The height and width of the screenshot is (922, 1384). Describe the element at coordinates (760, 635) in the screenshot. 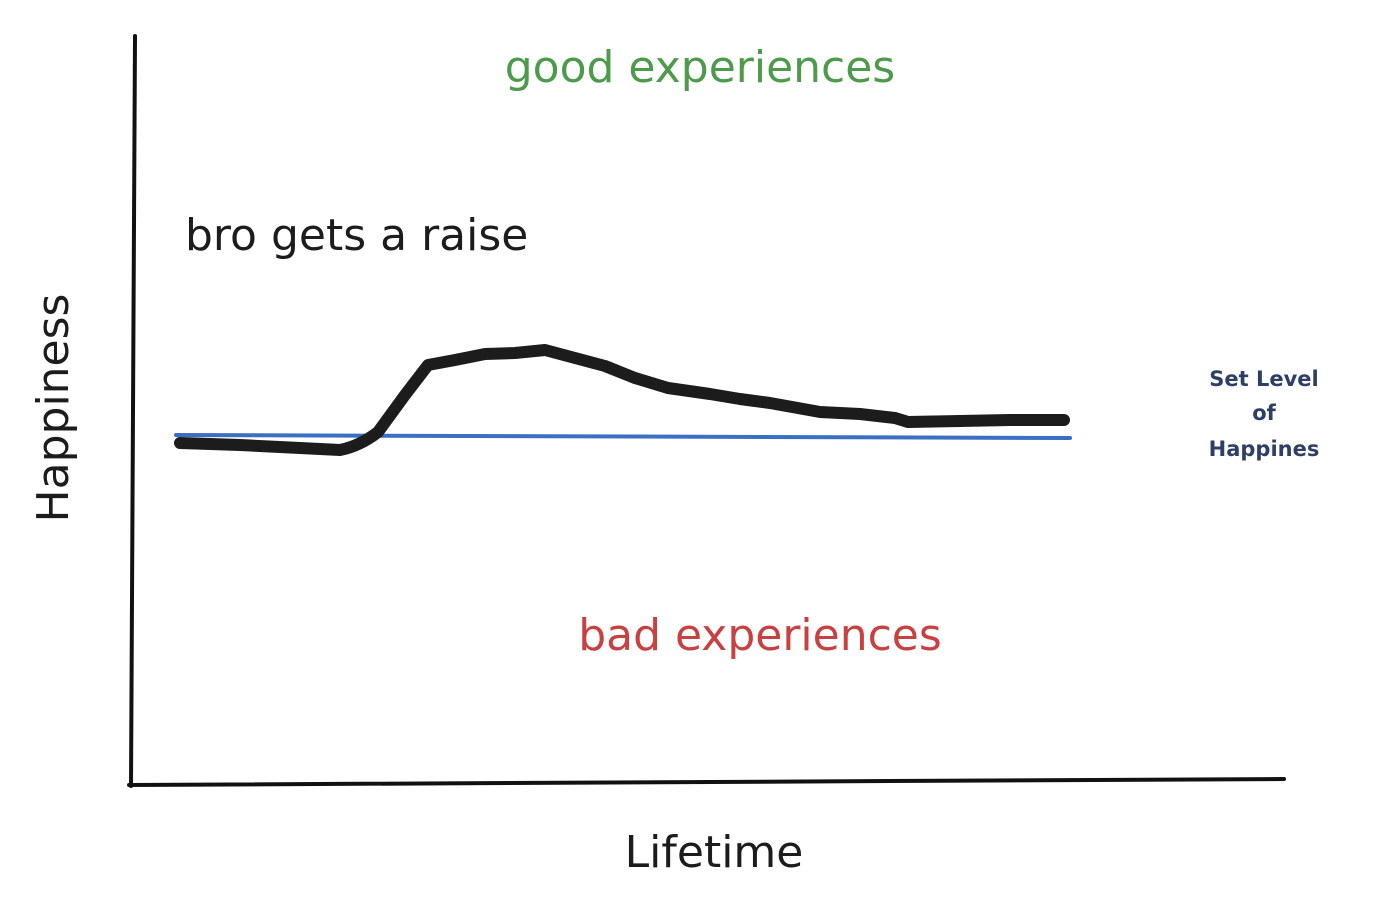

I see `bad-experiences-label: bad experiences` at that location.